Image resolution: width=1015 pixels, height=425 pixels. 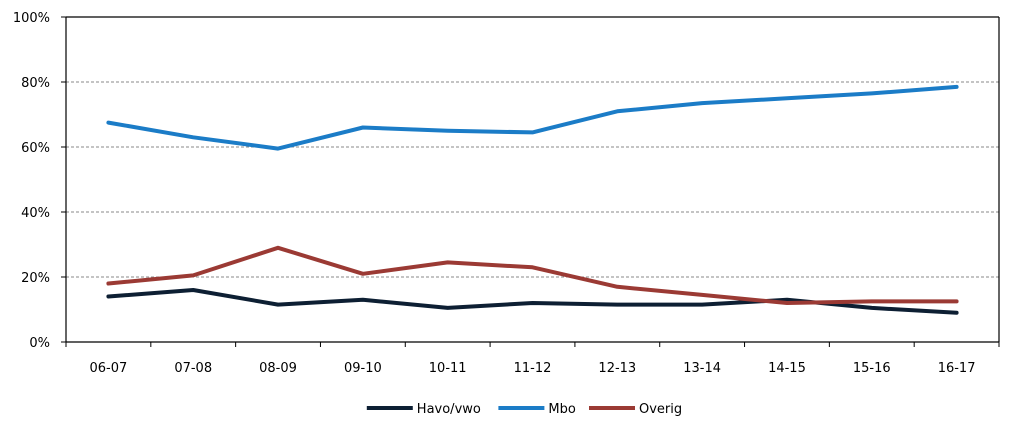 I want to click on x-tick-label: 12-13, so click(x=617, y=368).